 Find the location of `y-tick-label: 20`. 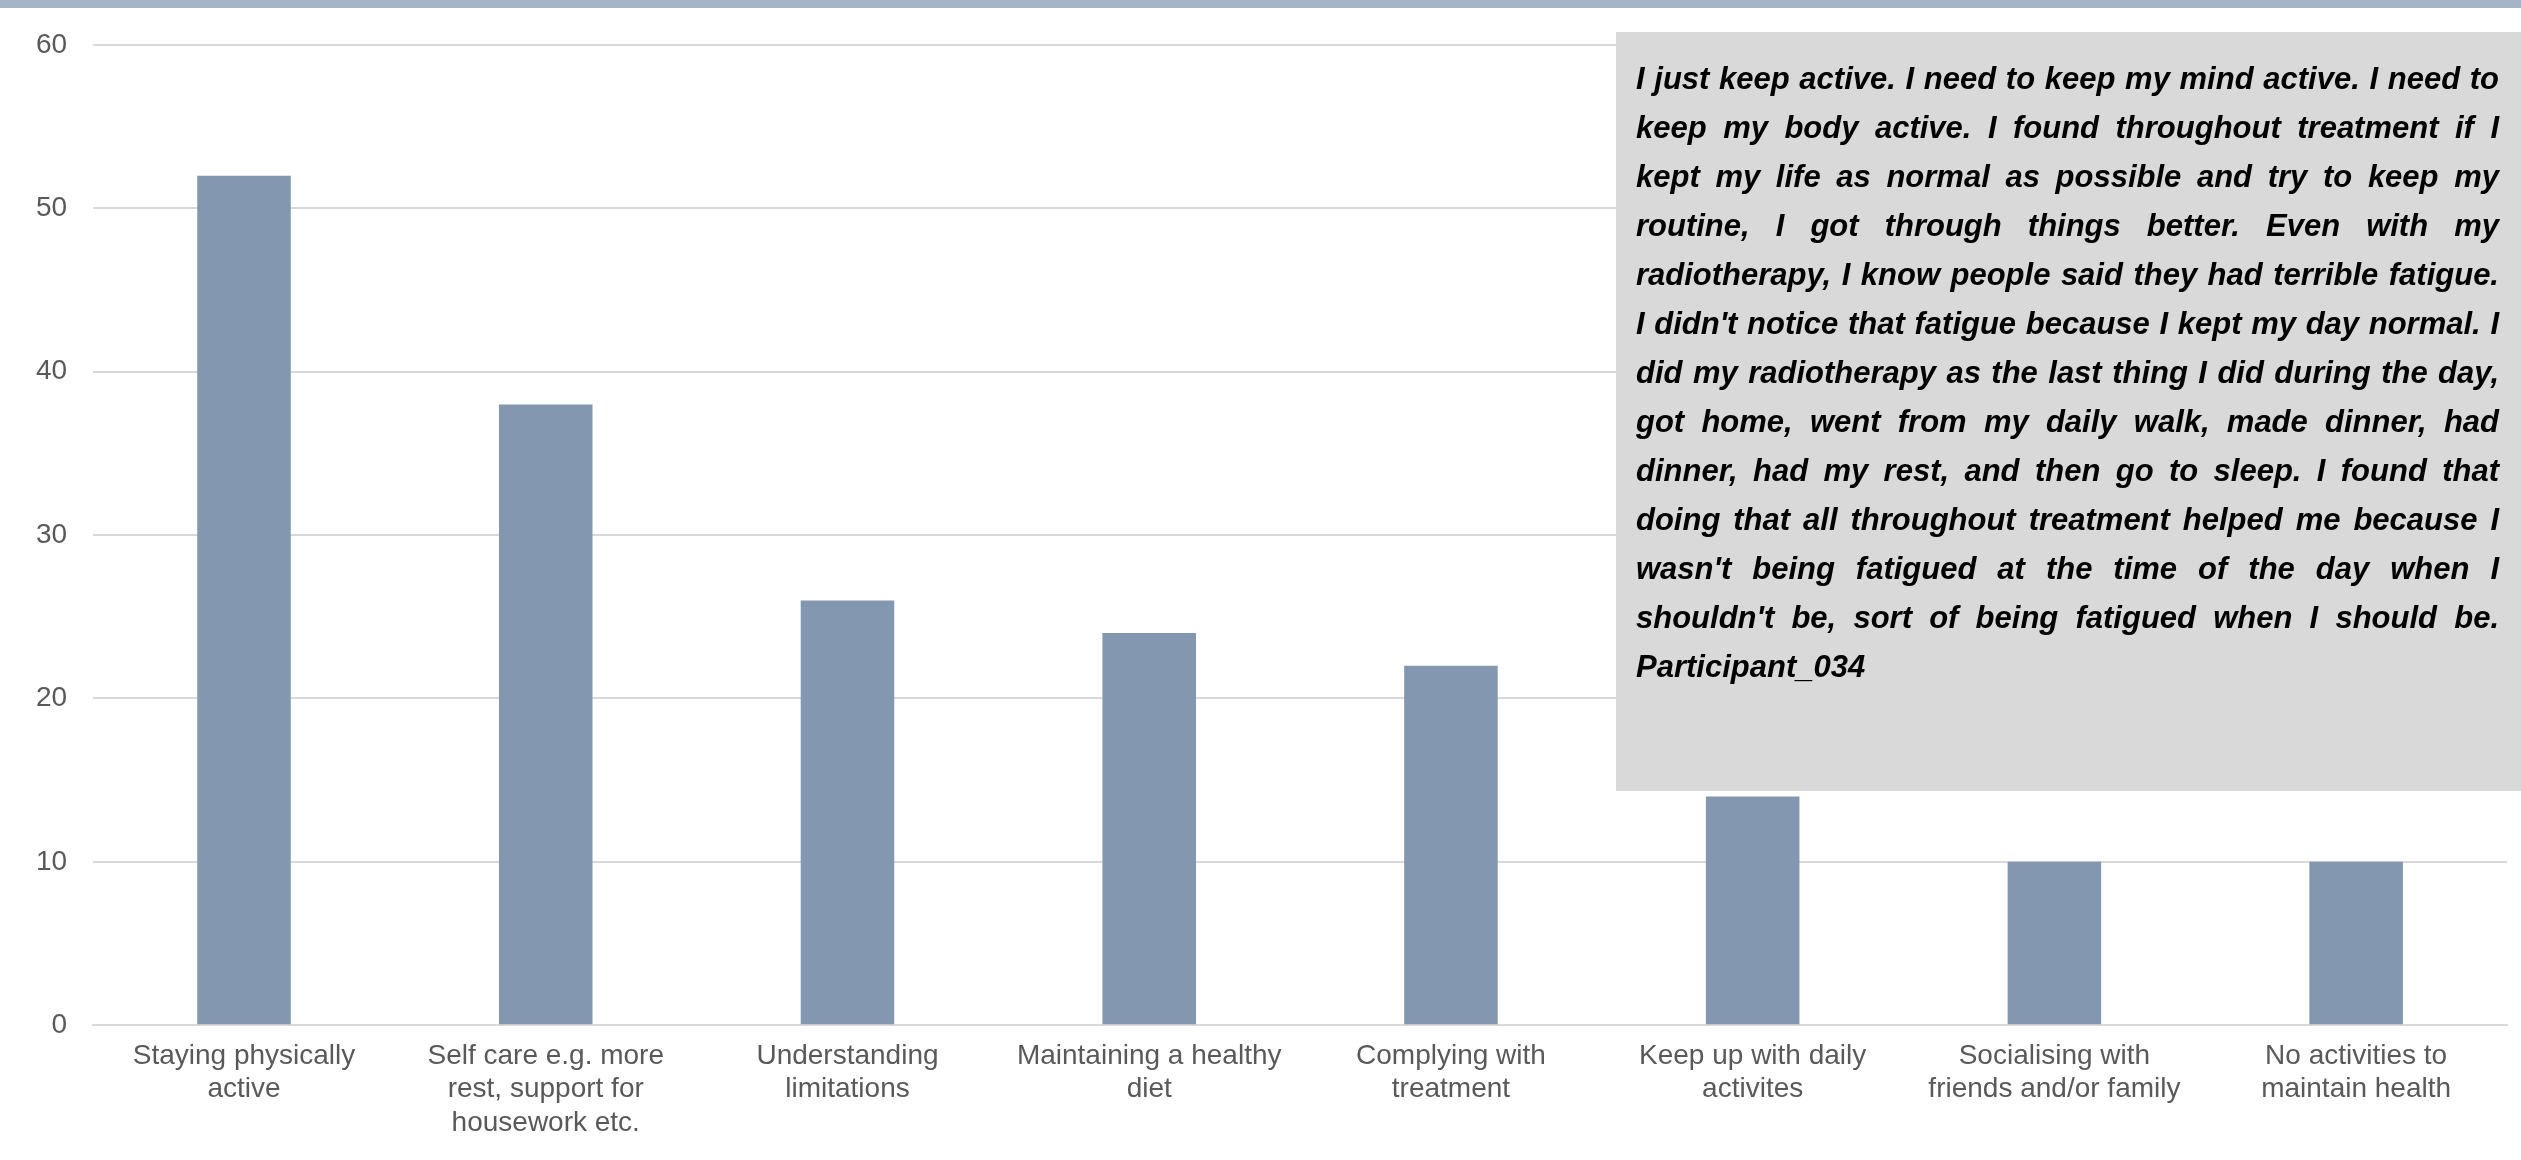

y-tick-label: 20 is located at coordinates (51, 697).